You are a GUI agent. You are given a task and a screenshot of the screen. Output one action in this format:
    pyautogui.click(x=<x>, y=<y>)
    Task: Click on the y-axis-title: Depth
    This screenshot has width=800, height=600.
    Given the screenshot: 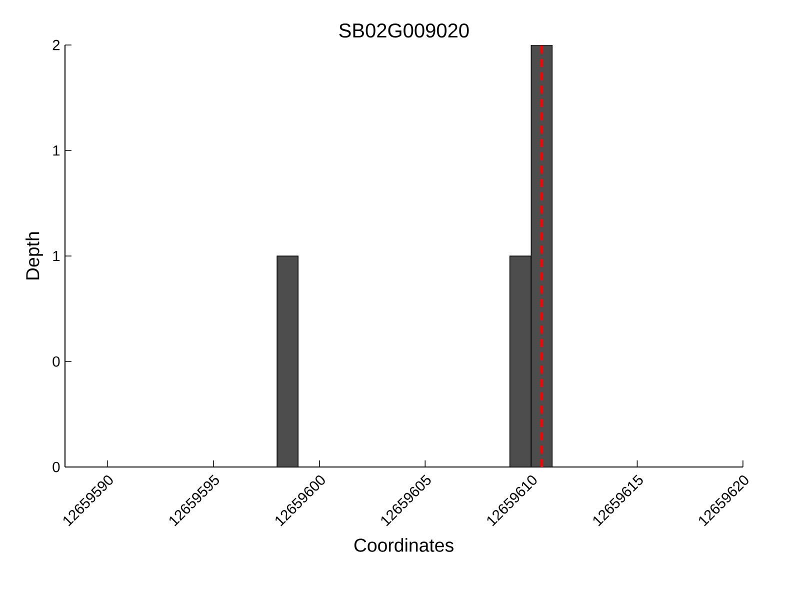 What is the action you would take?
    pyautogui.click(x=34, y=256)
    